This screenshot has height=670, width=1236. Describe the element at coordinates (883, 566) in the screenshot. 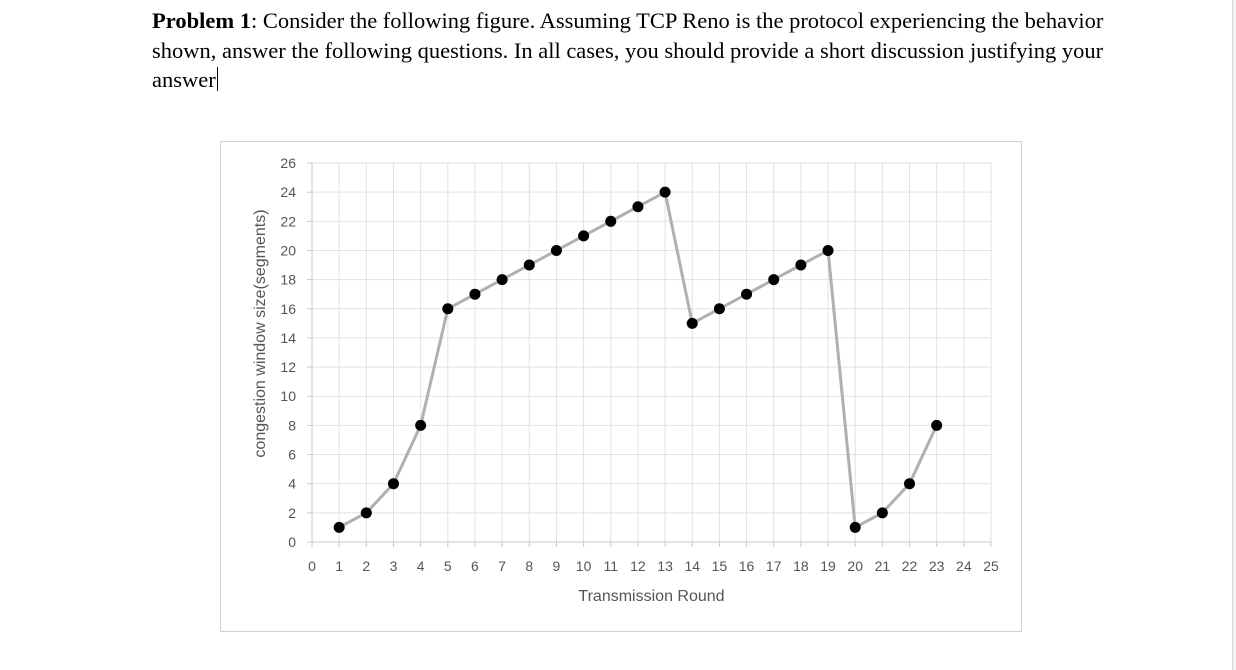

I see `x-tick-label: 21` at that location.